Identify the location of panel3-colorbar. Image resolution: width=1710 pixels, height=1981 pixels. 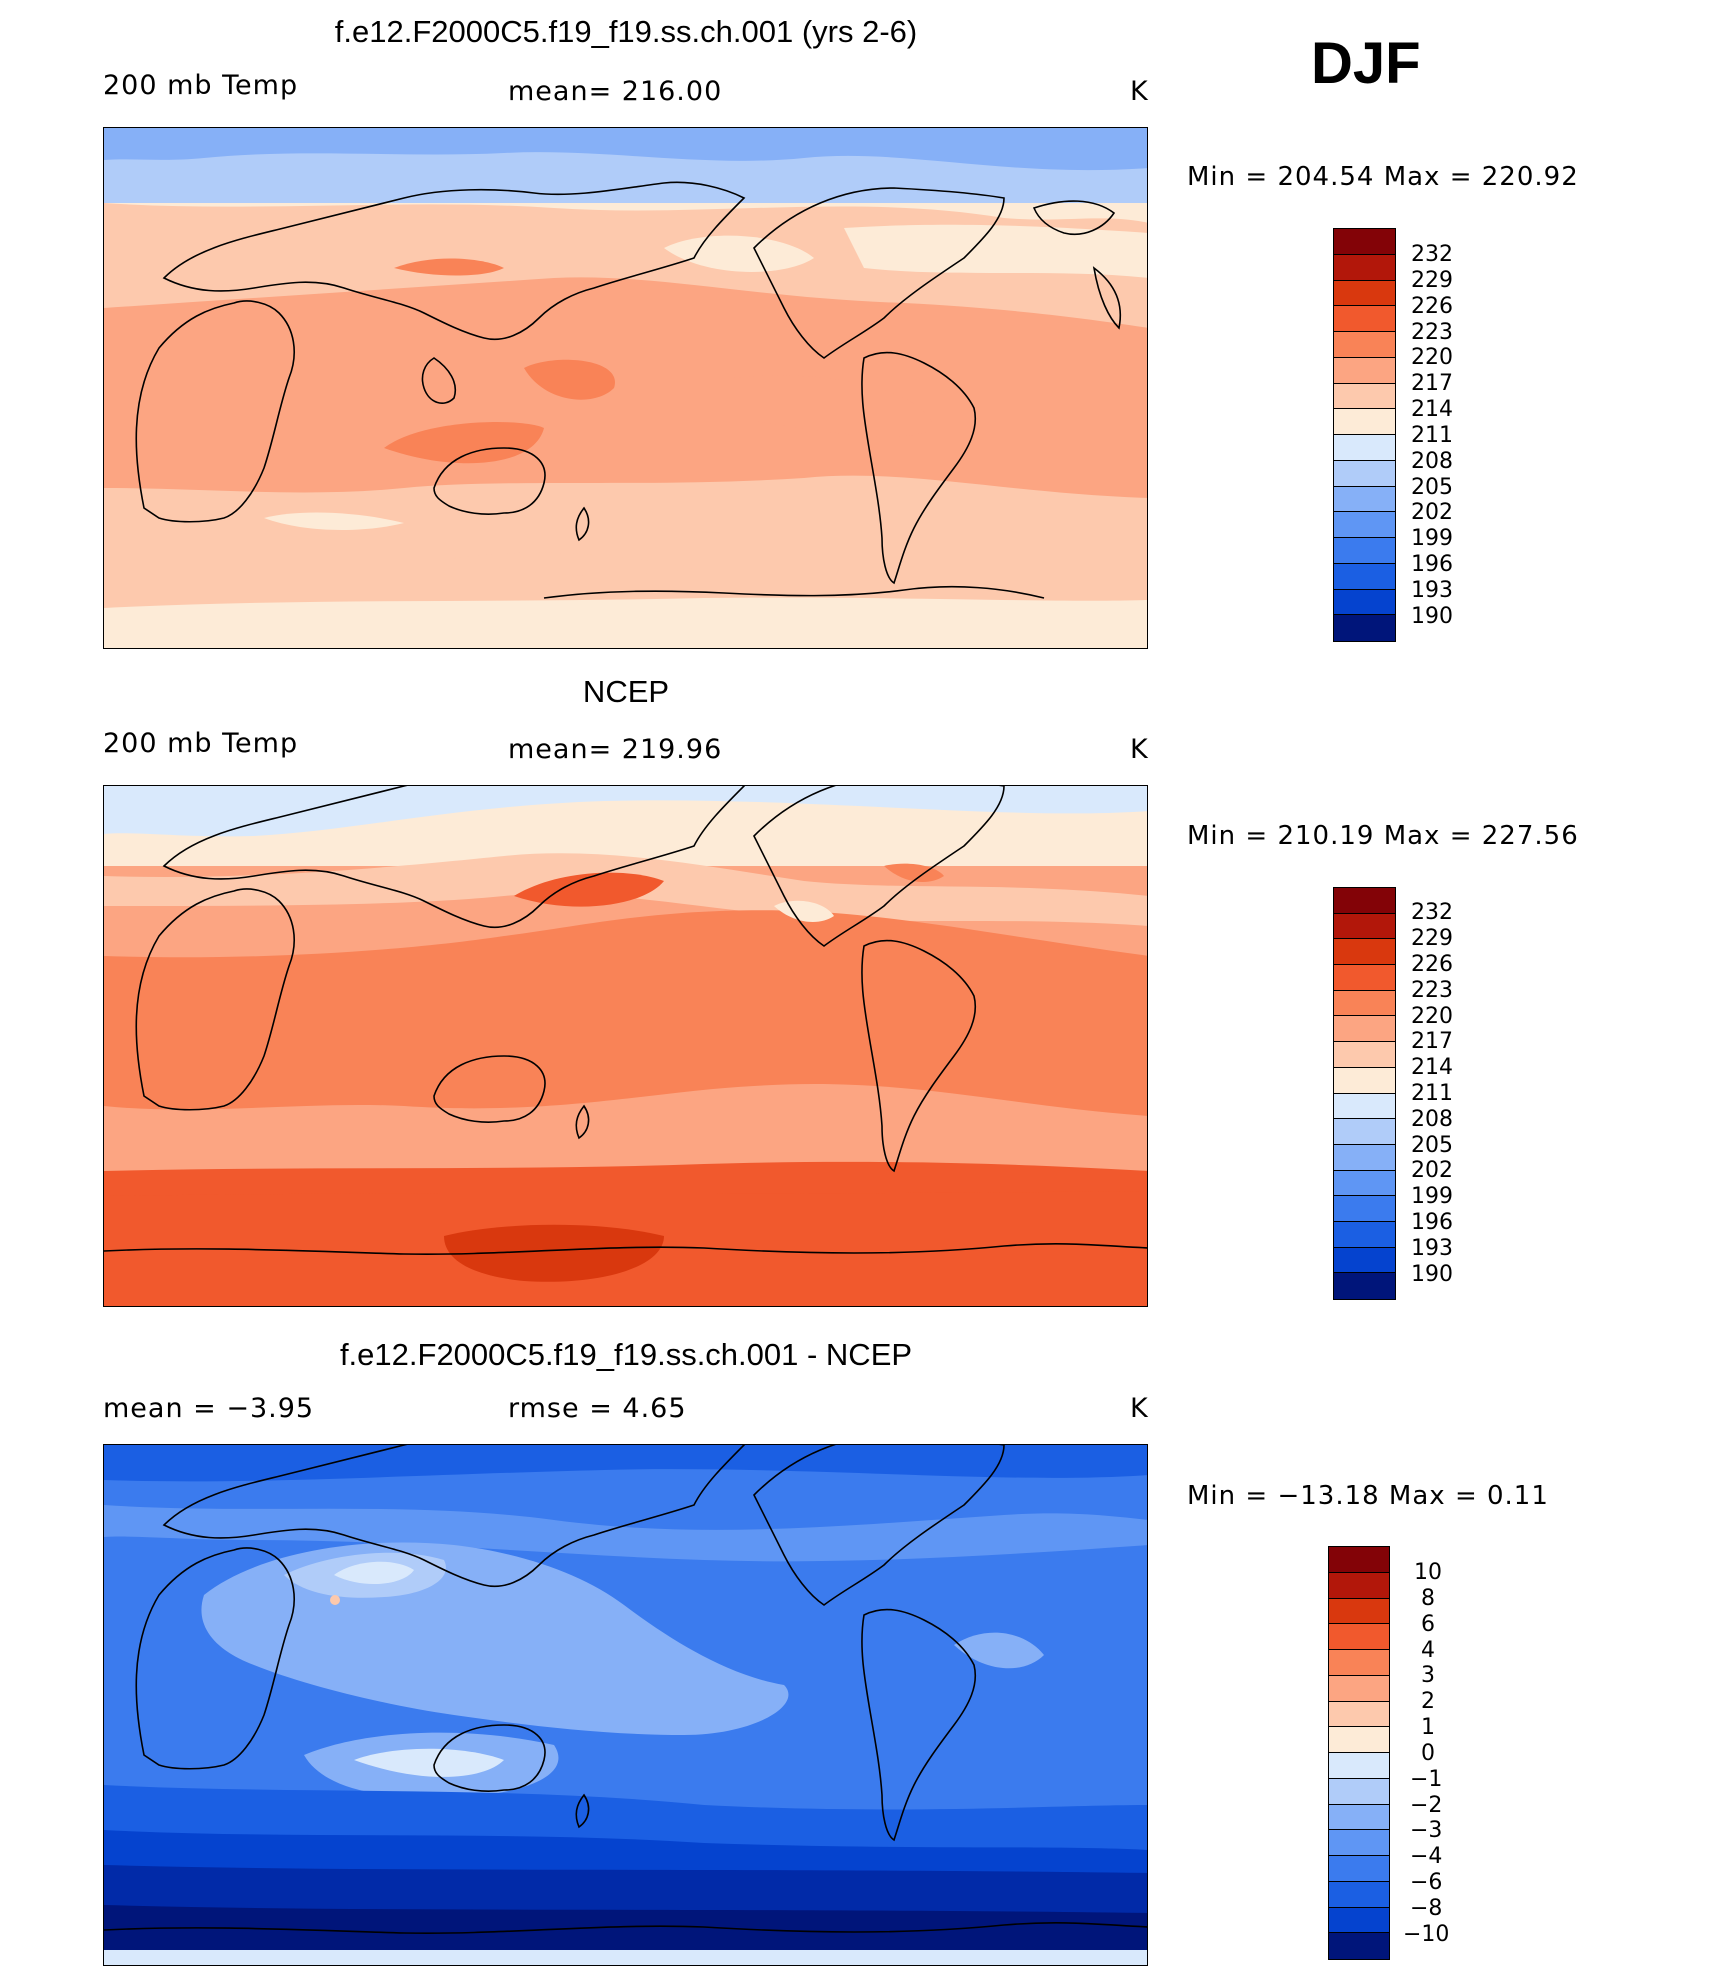
(1359, 1753).